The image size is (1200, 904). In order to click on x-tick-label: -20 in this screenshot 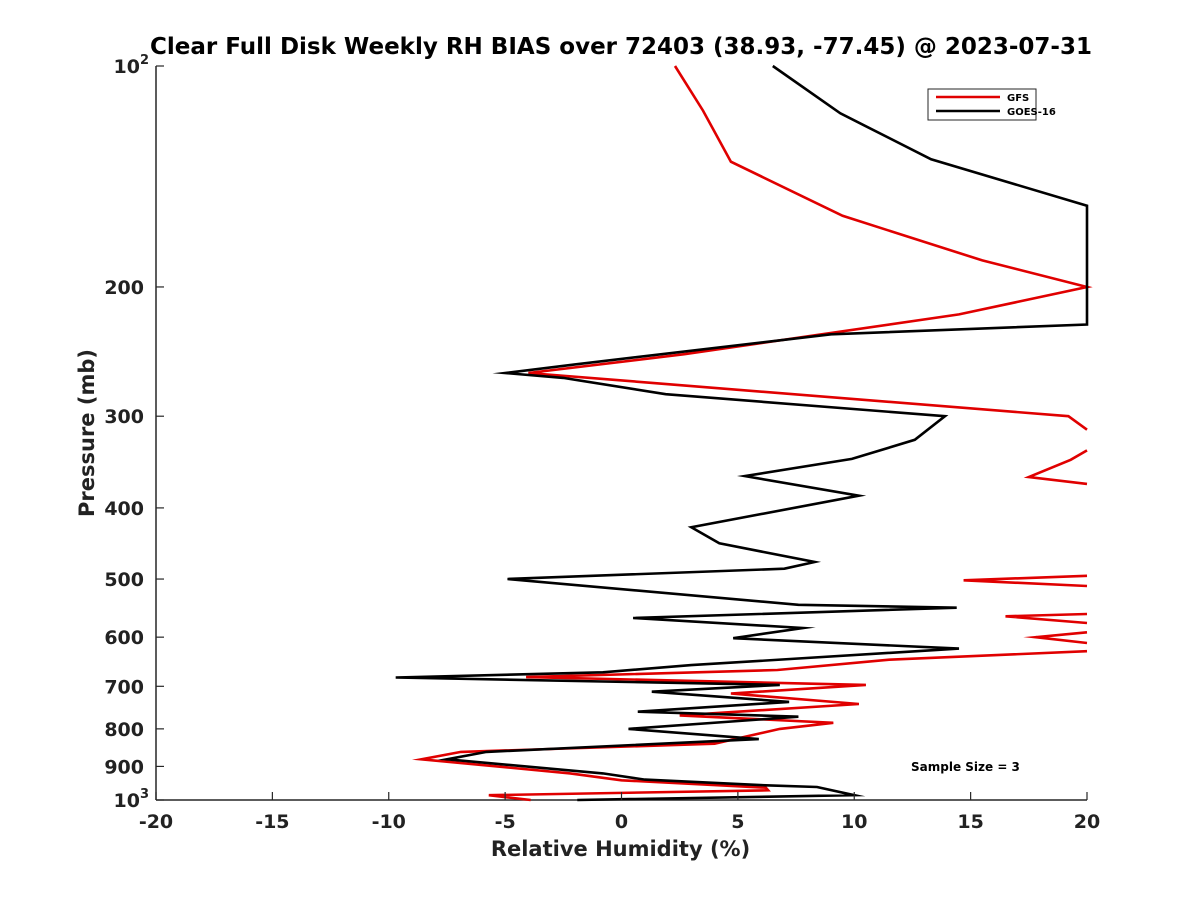, I will do `click(156, 822)`.